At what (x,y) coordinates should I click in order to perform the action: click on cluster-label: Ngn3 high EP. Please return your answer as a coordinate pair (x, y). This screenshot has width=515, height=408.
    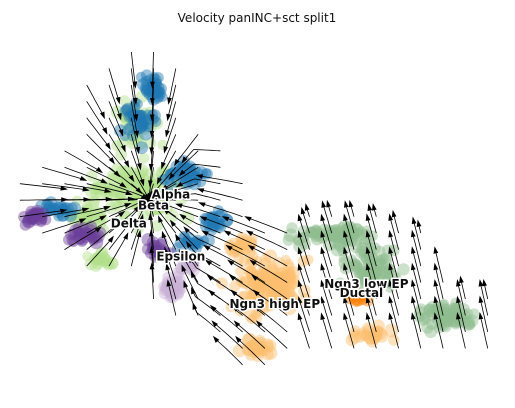
    Looking at the image, I should click on (274, 304).